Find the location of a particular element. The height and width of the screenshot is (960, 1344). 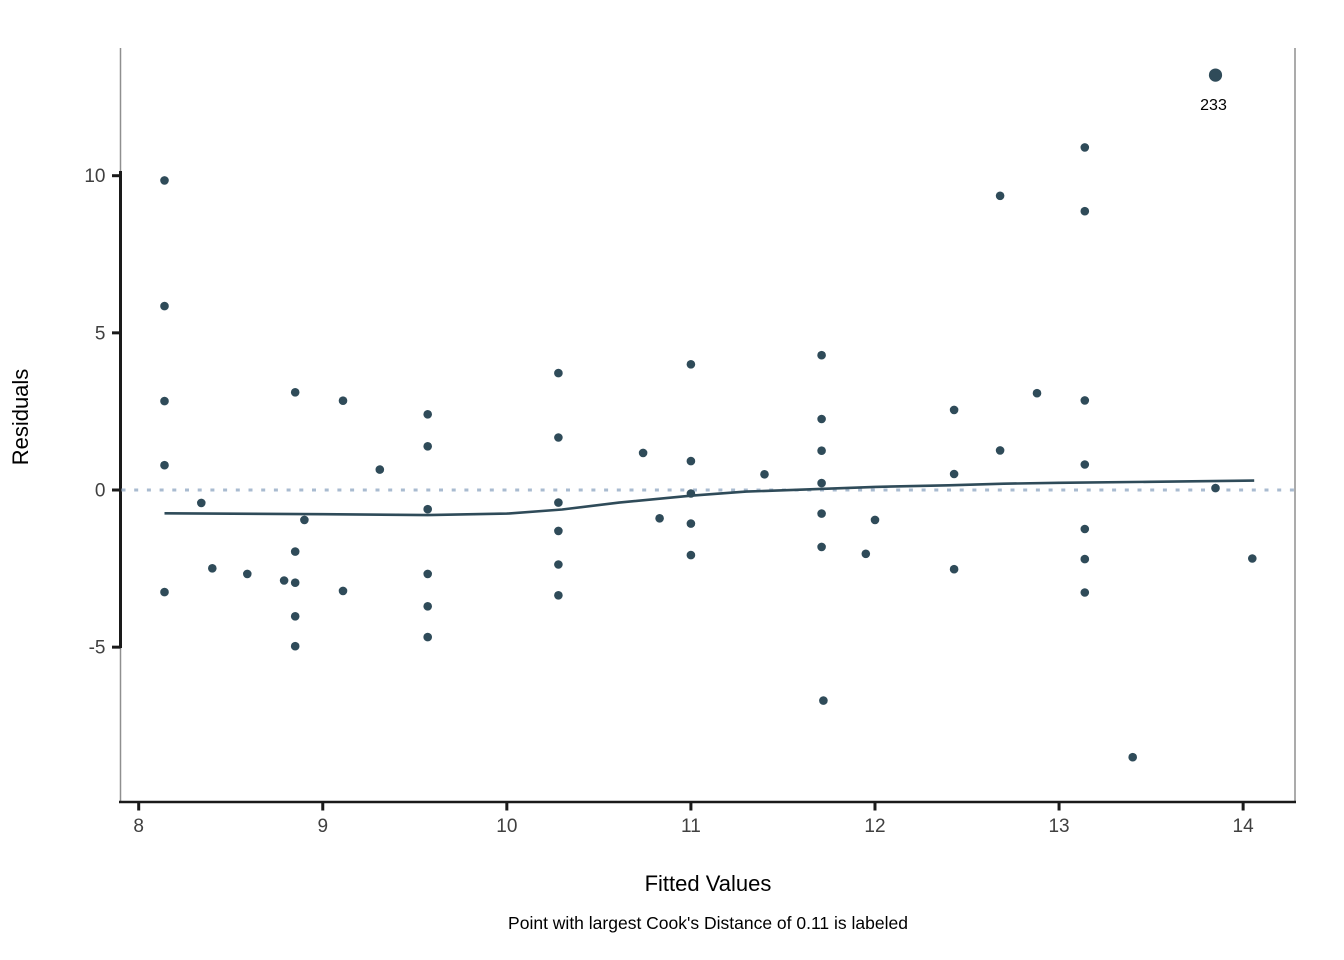

x-tick-label: 10 is located at coordinates (506, 826).